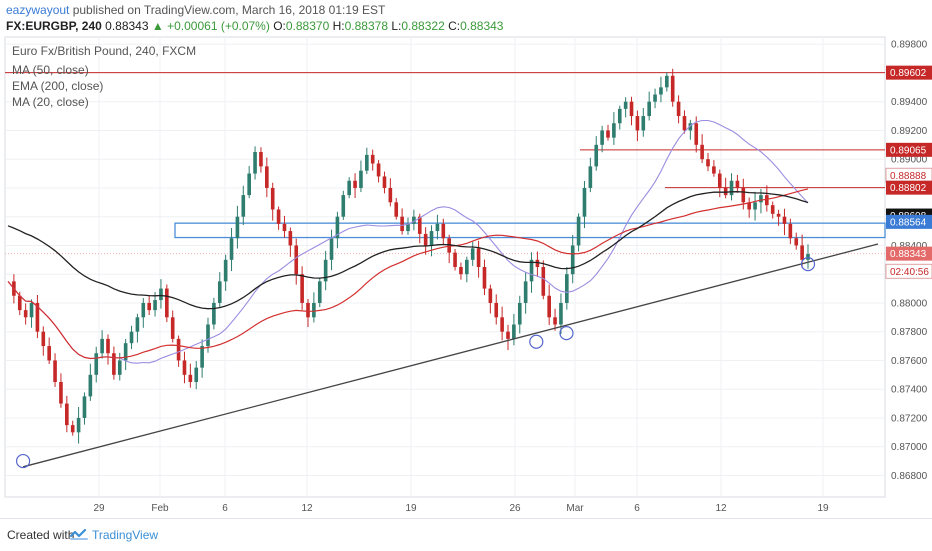 The width and height of the screenshot is (932, 551). I want to click on time-axis: 29 Feb 6 12 19 26 Mar 6 12 19, so click(461, 508).